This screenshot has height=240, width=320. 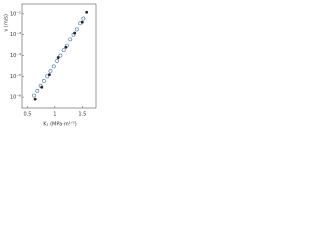 What do you see at coordinates (60, 125) in the screenshot?
I see `x-axis-label: K₁ (MPa·m¹ᐟ²)` at bounding box center [60, 125].